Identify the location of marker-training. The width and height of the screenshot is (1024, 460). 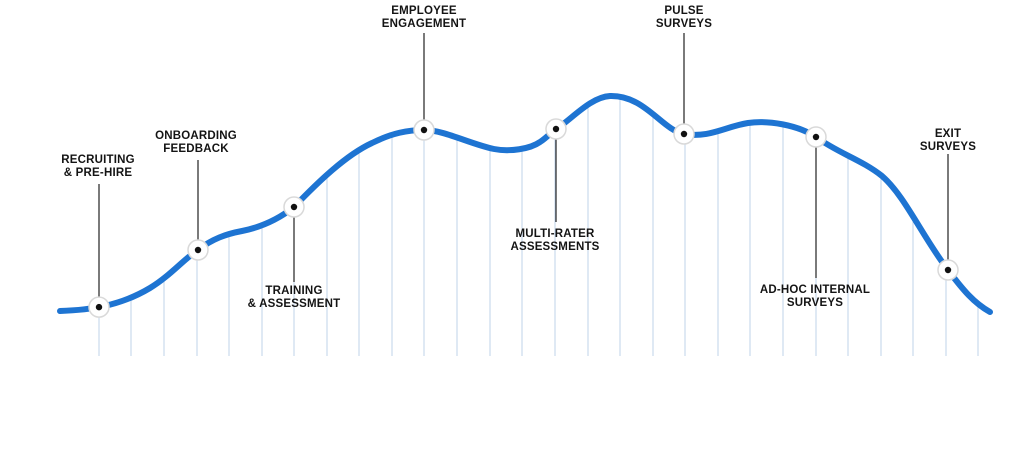
(294, 207).